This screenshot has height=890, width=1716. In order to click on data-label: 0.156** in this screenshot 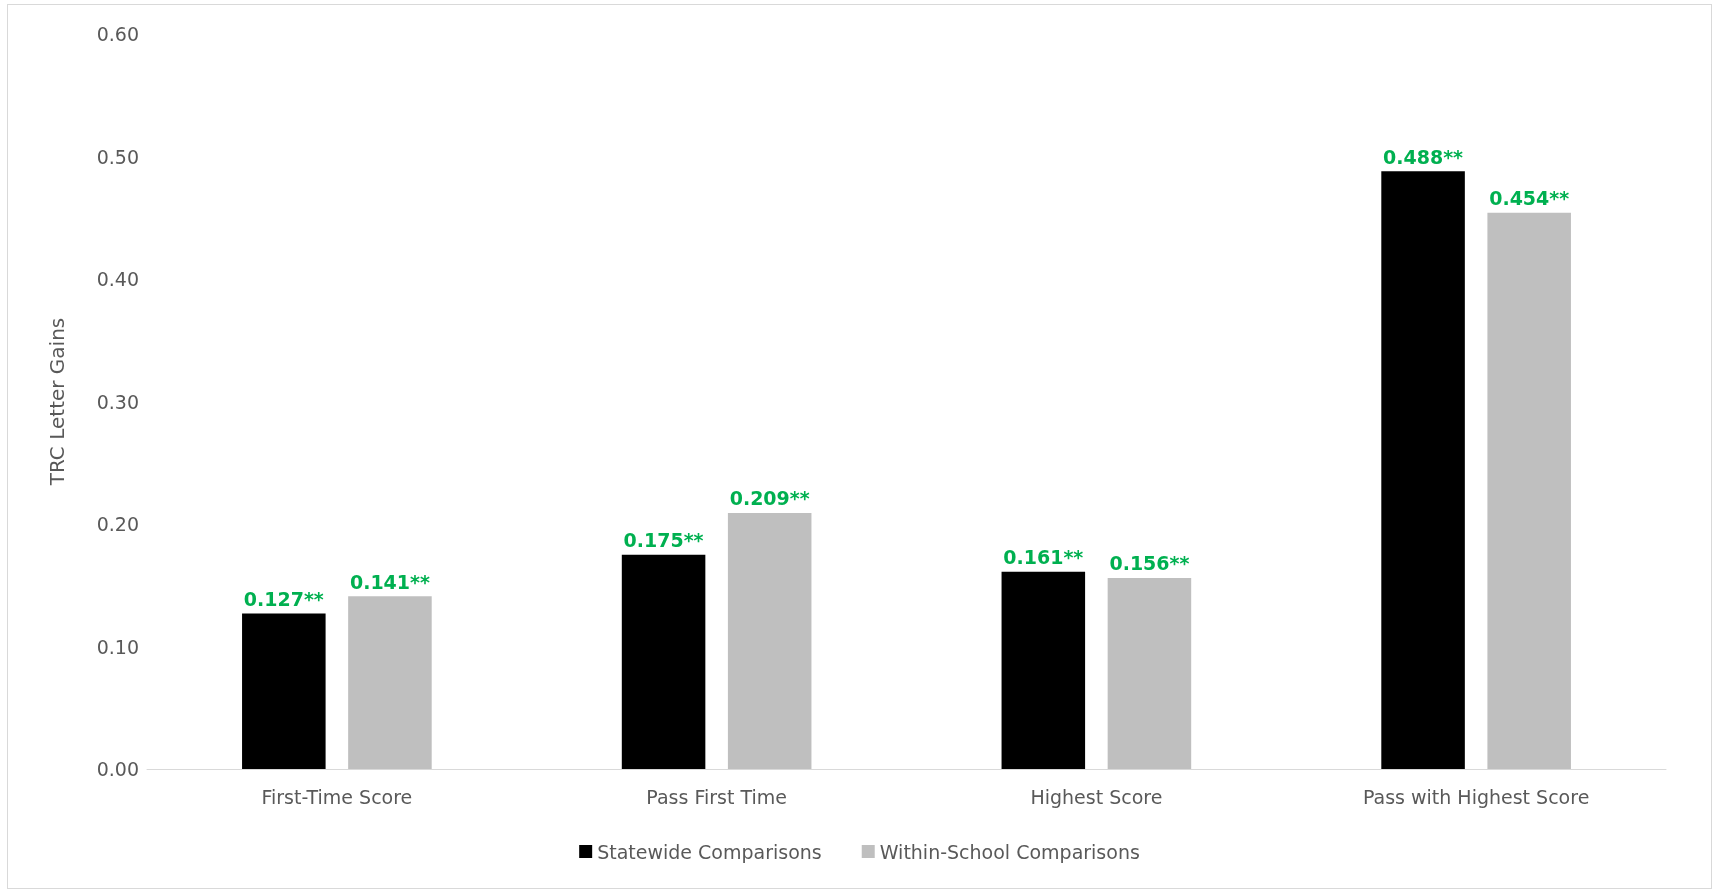, I will do `click(1149, 563)`.